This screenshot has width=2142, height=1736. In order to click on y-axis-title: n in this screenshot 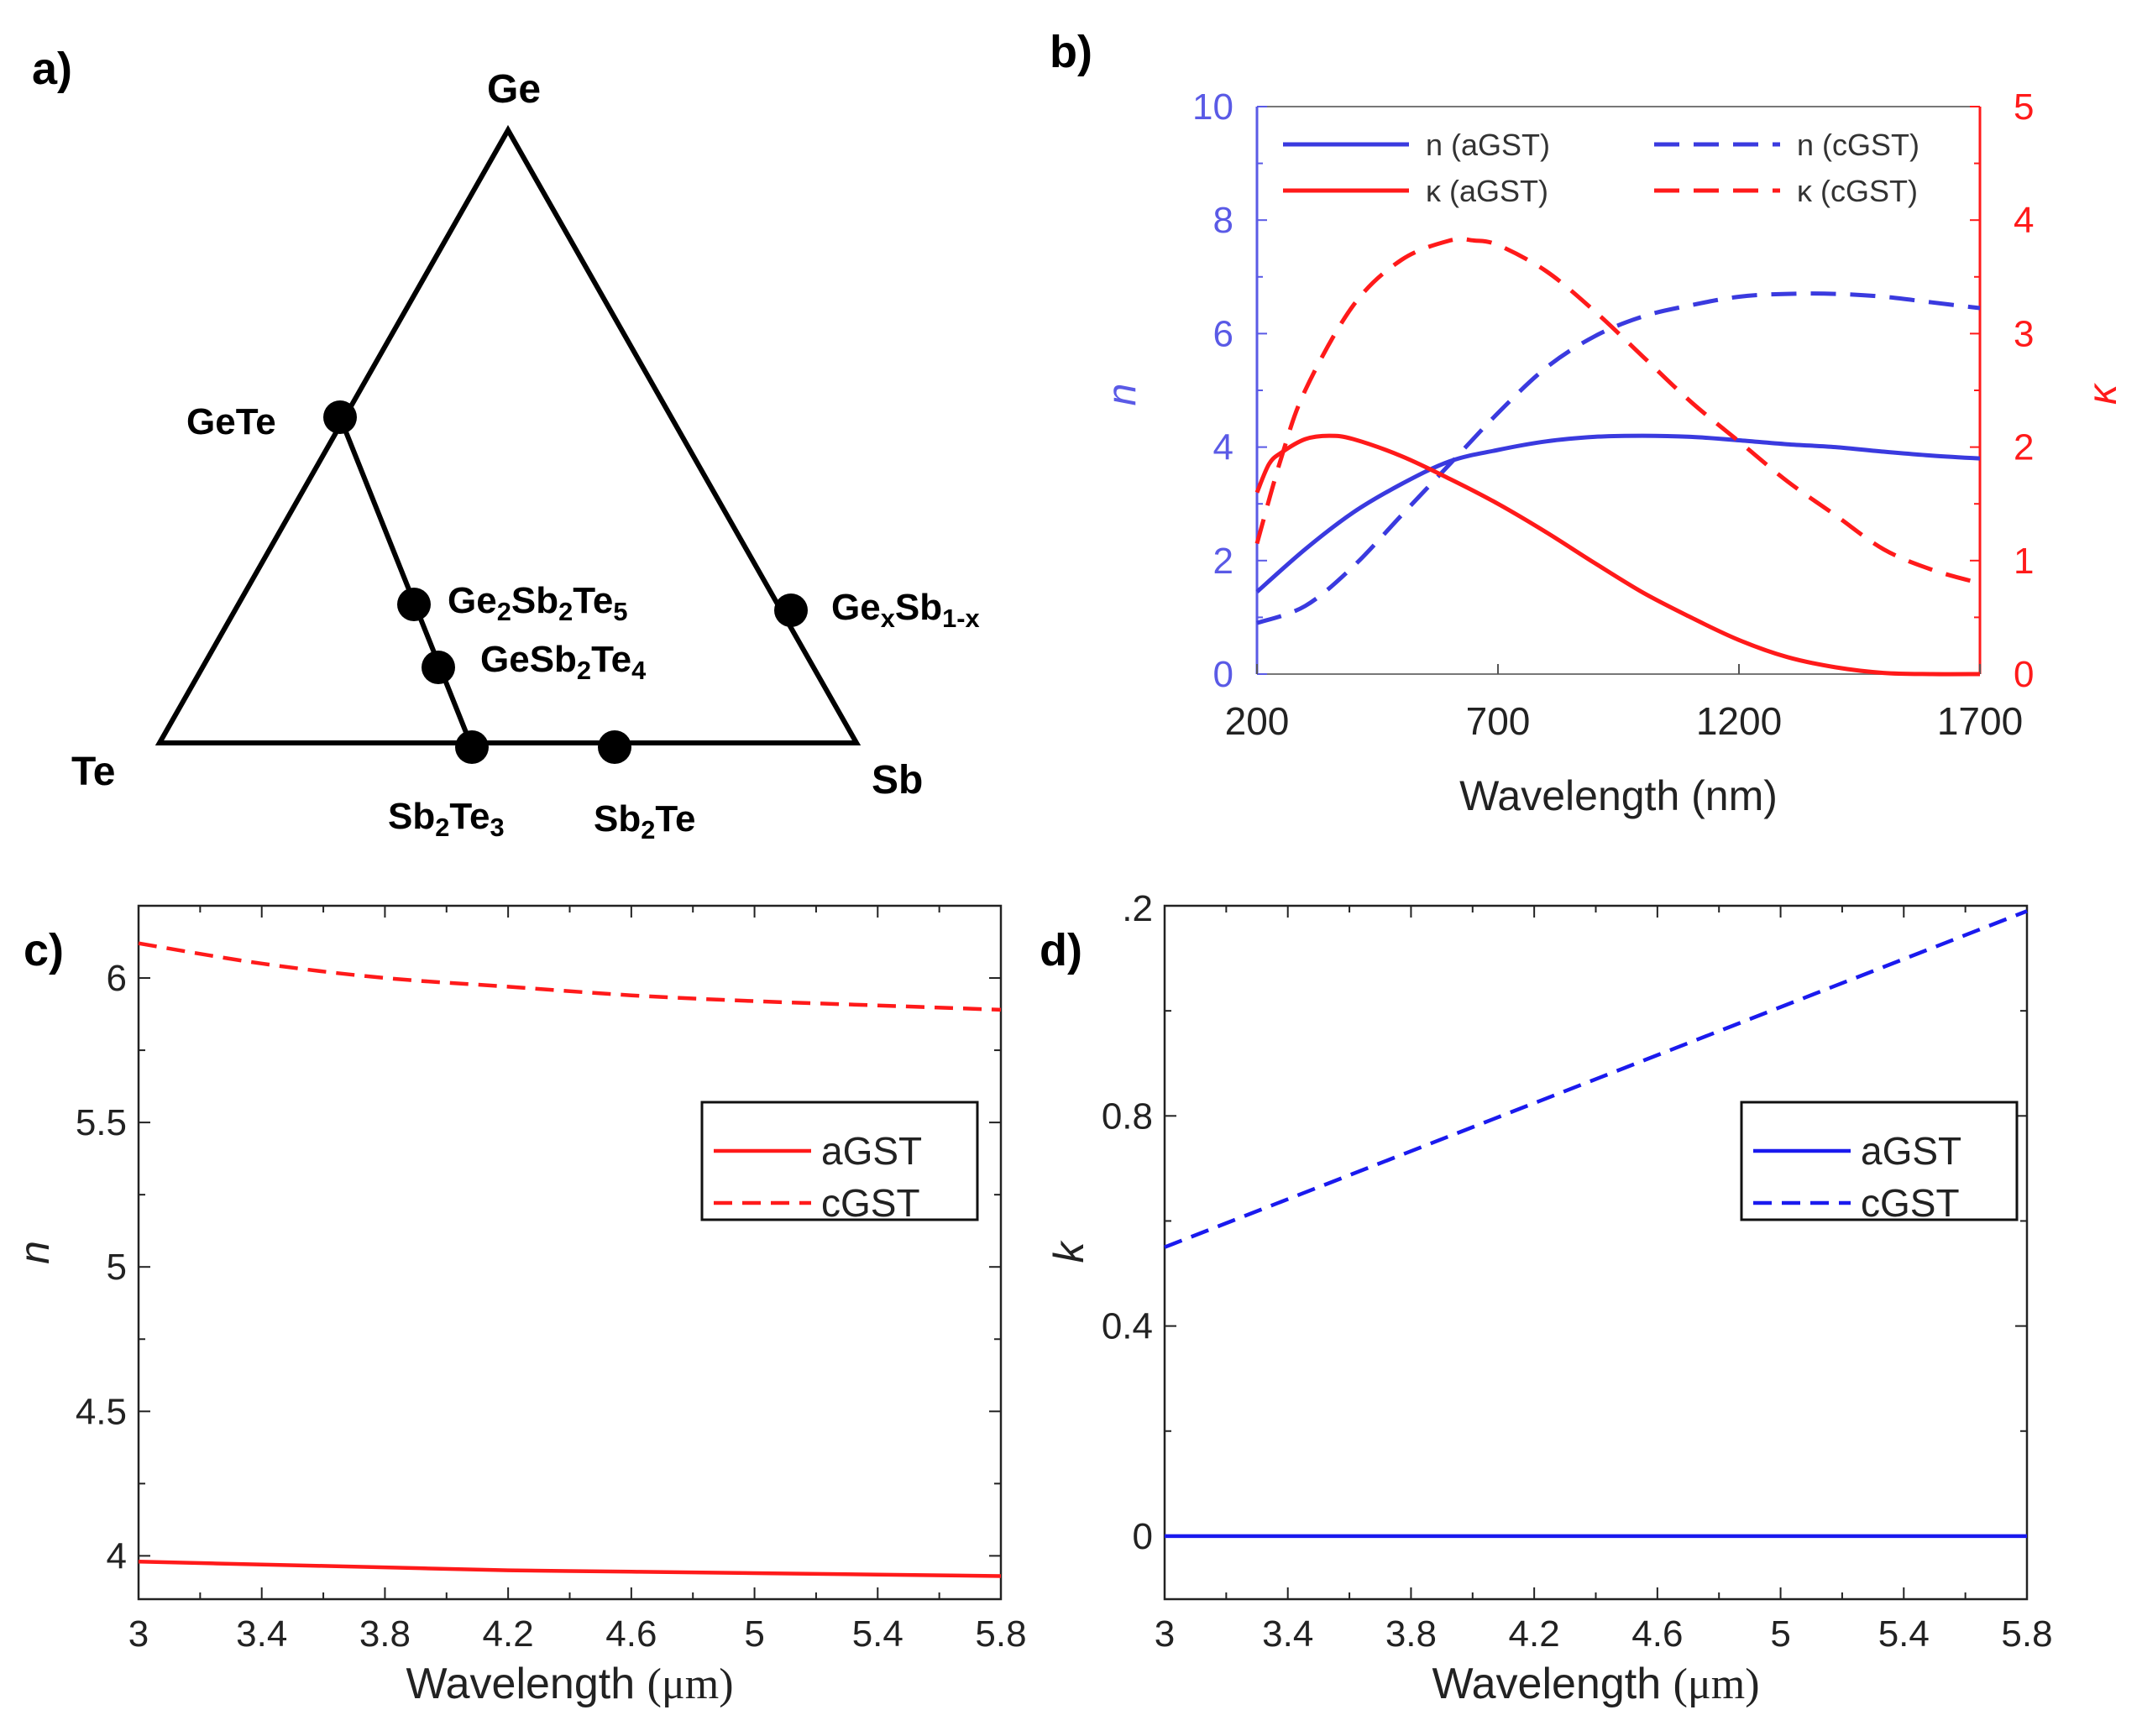, I will do `click(34, 1252)`.